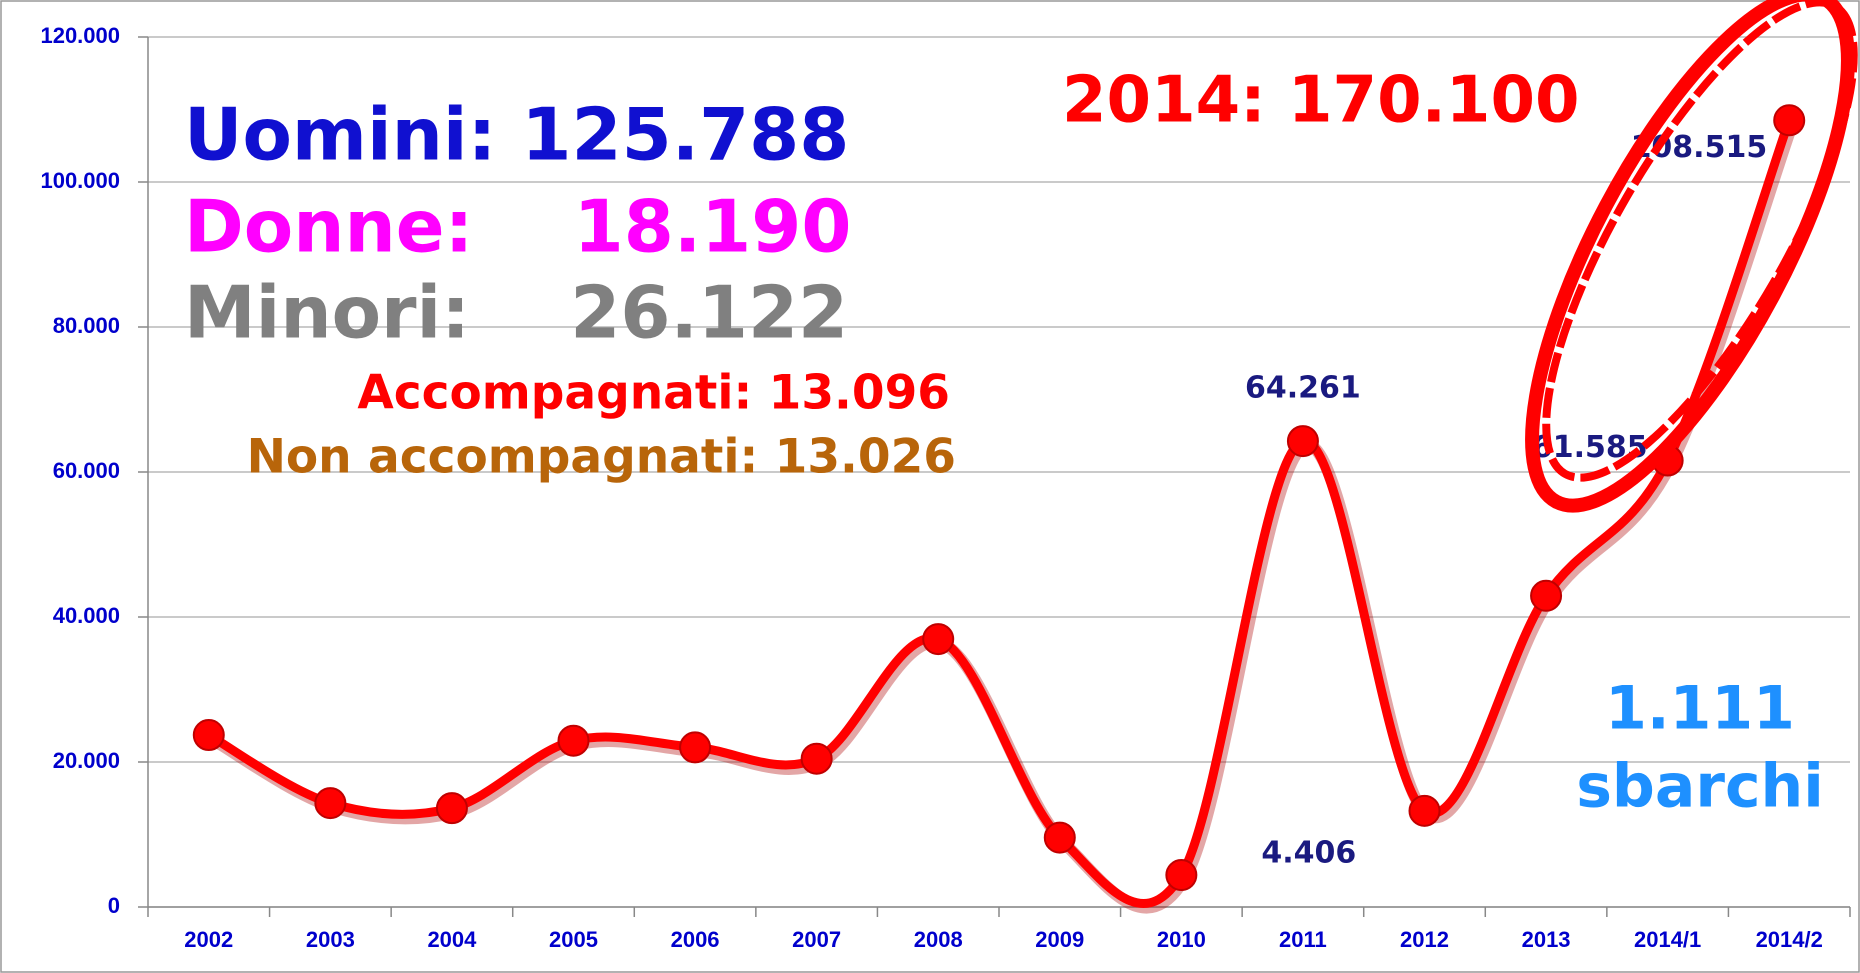 The width and height of the screenshot is (1860, 973). Describe the element at coordinates (653, 393) in the screenshot. I see `annotation: Accompagnati: 13.096` at that location.